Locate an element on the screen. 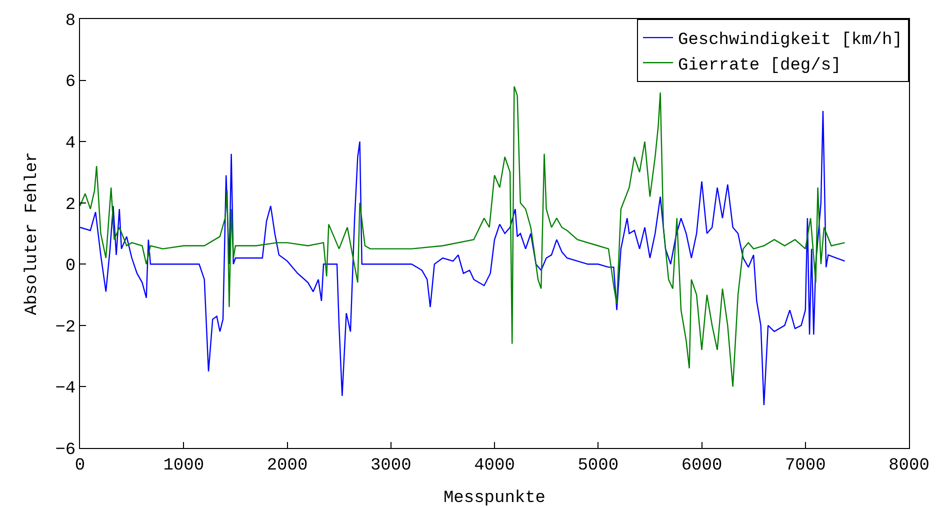  x-tick-label: 8000 is located at coordinates (909, 466).